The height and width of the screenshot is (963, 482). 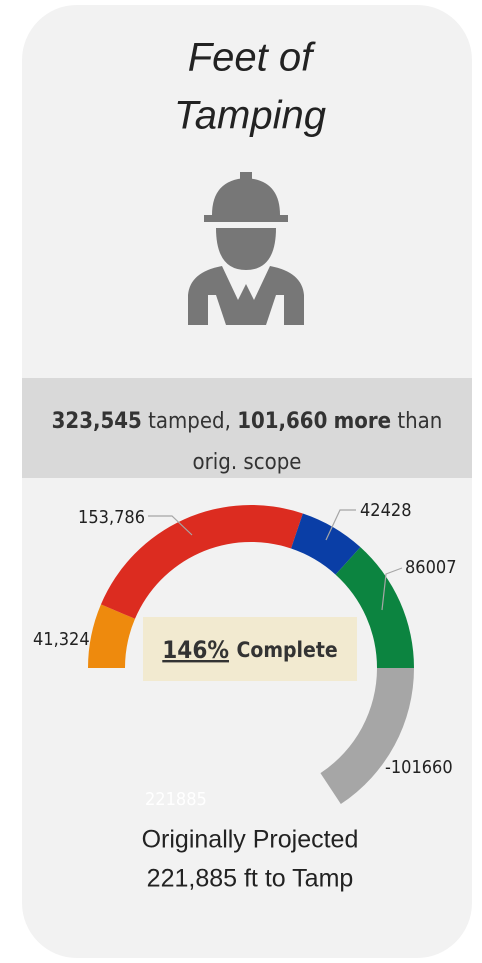 I want to click on center-text: Complete, so click(x=287, y=650).